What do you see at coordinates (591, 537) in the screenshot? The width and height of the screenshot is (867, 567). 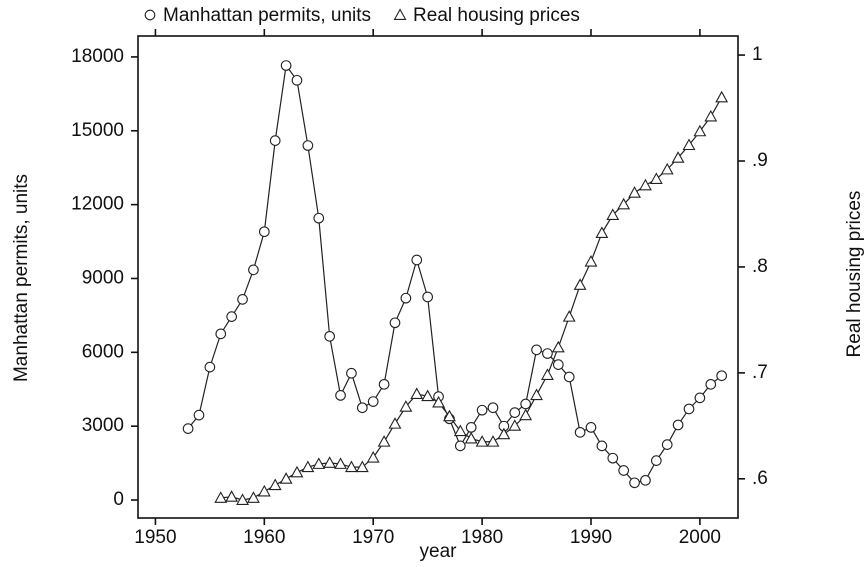 I see `x-tick-label: 1990` at bounding box center [591, 537].